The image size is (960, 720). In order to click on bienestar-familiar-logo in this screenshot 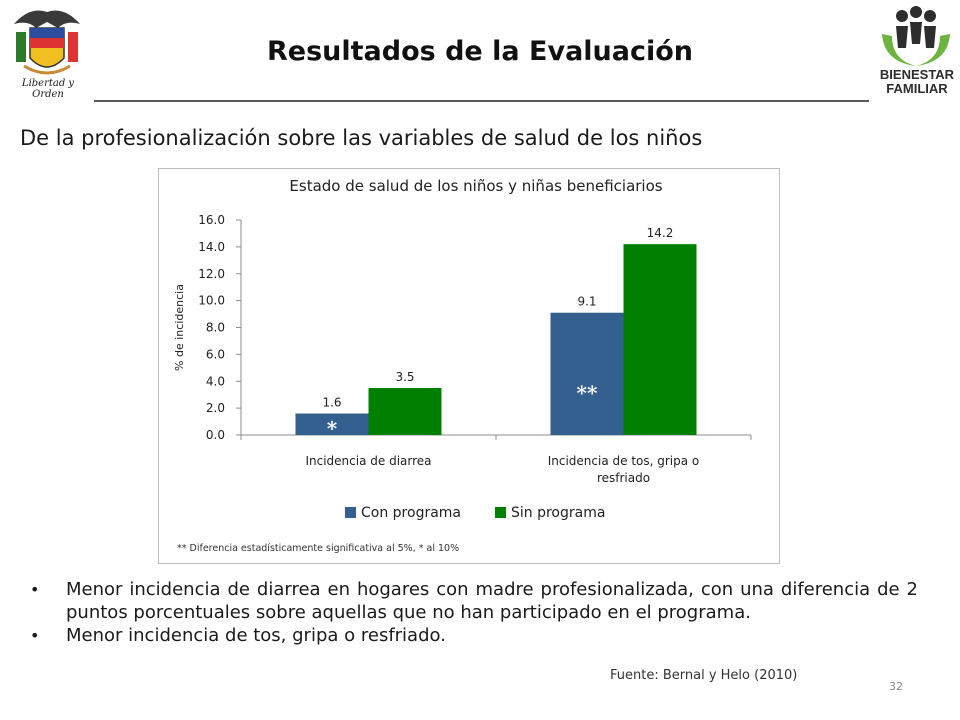, I will do `click(916, 36)`.